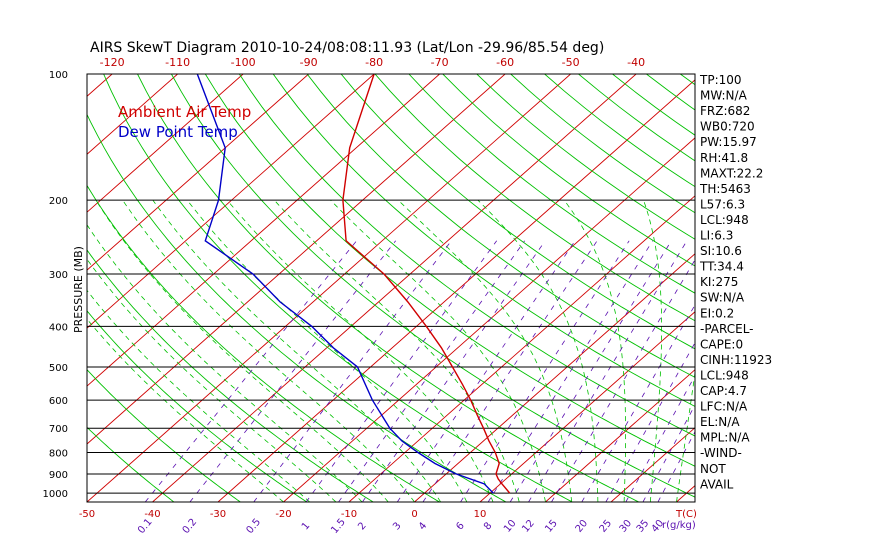  Describe the element at coordinates (606, 526) in the screenshot. I see `mixing-ratio-tick-label: 25` at that location.